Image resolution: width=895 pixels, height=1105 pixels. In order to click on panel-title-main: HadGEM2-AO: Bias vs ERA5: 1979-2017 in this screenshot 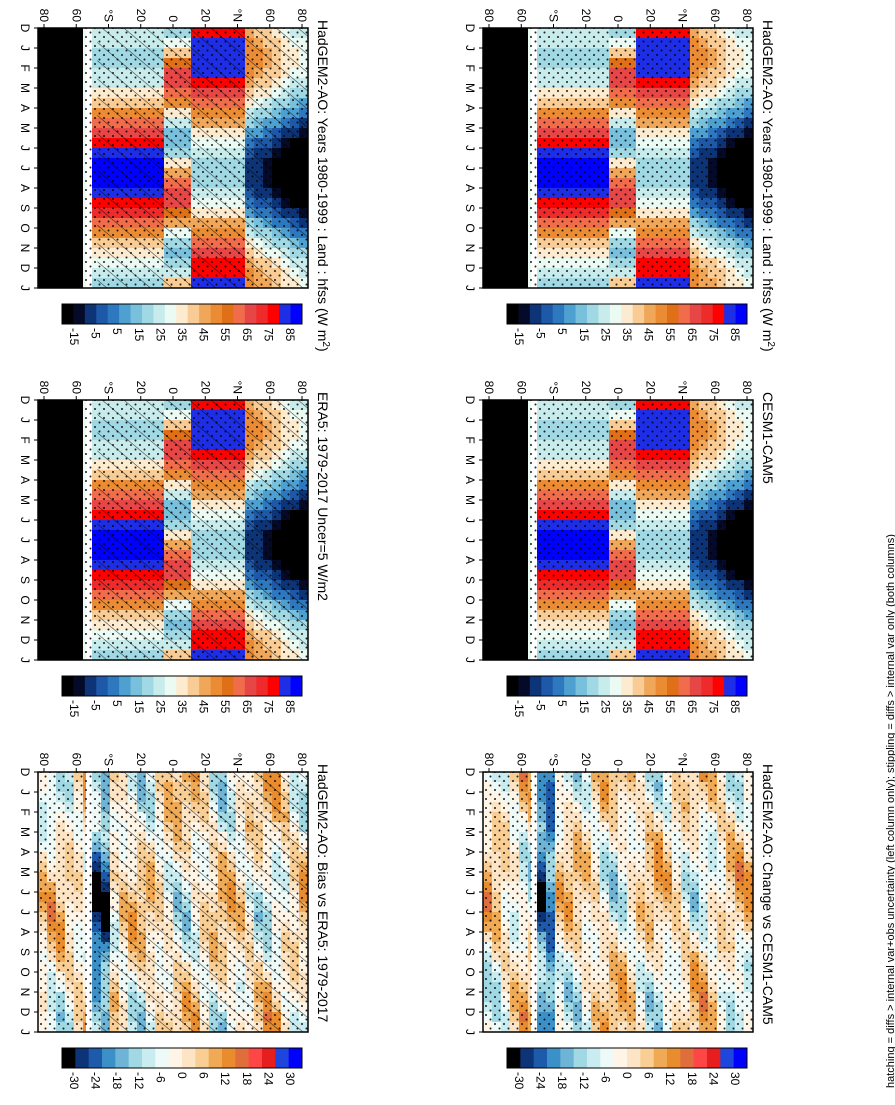, I will do `click(323, 893)`.